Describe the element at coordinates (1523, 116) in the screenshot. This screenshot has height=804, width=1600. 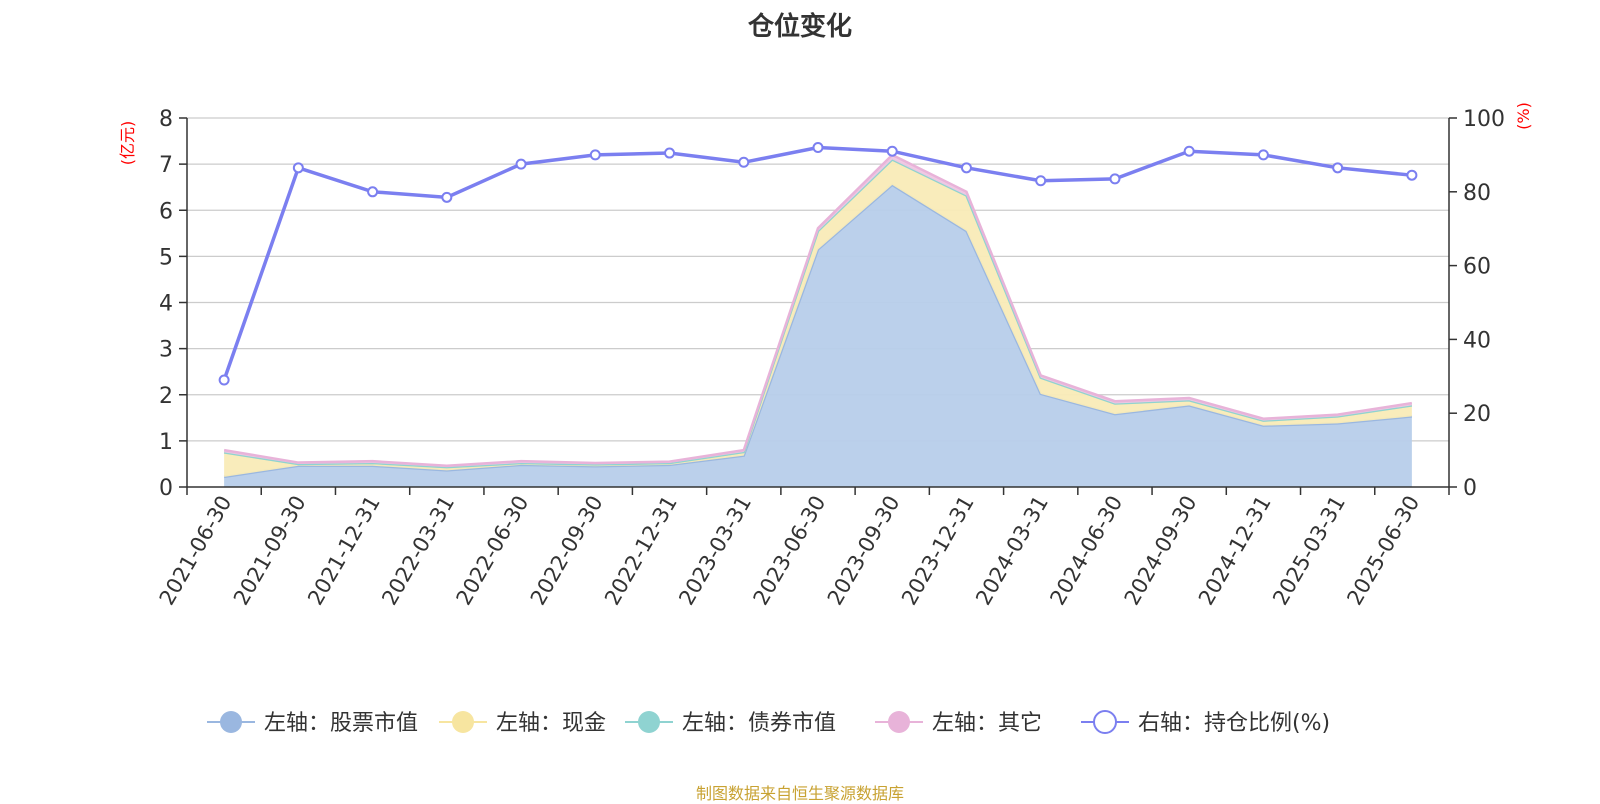
I see `right-axis-unit-label: (%)` at that location.